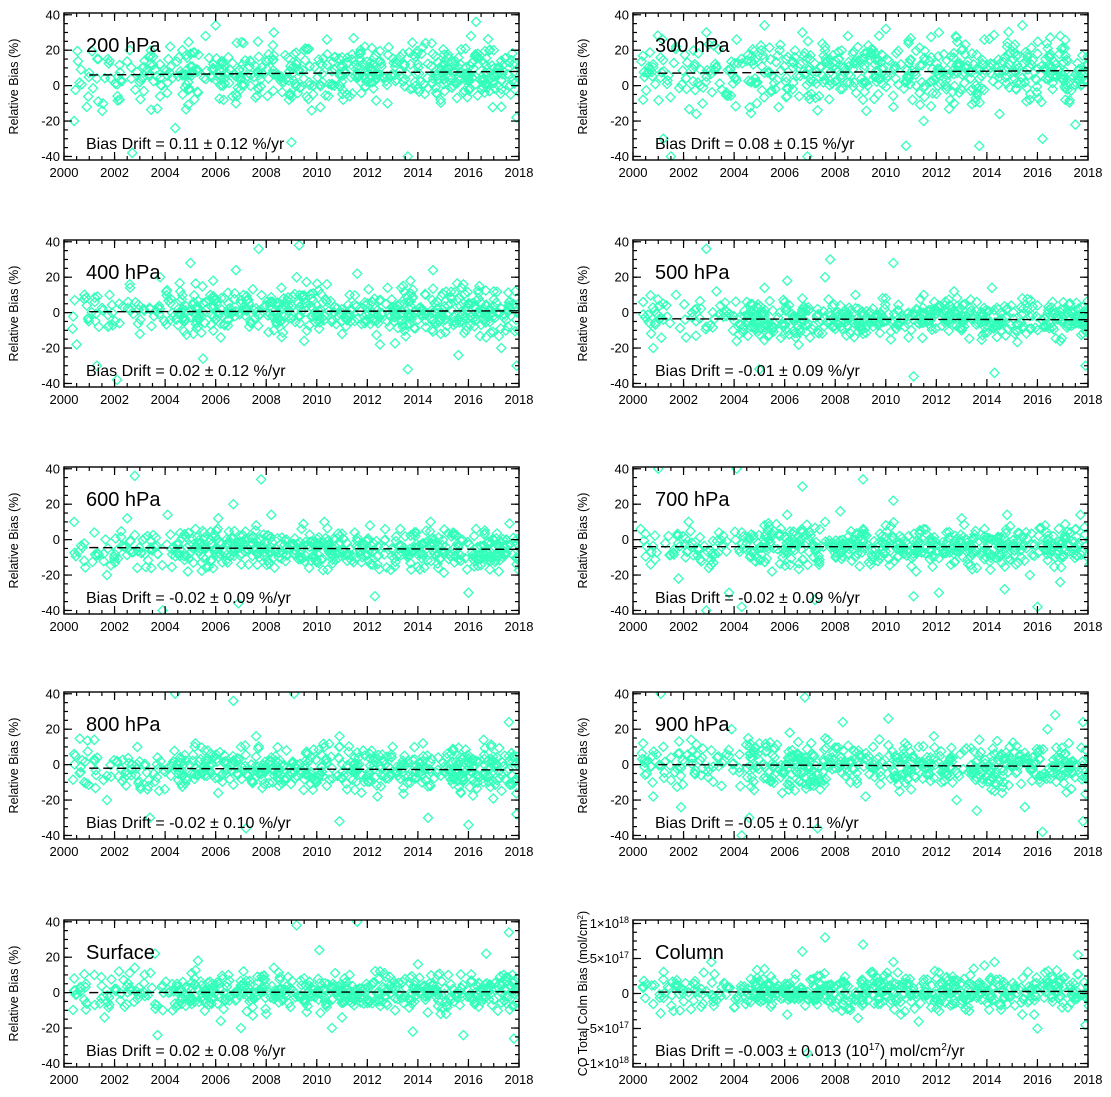  I want to click on bias-drift-label: Bias Drift = -0.05 ± 0.11 %/yr, so click(757, 823).